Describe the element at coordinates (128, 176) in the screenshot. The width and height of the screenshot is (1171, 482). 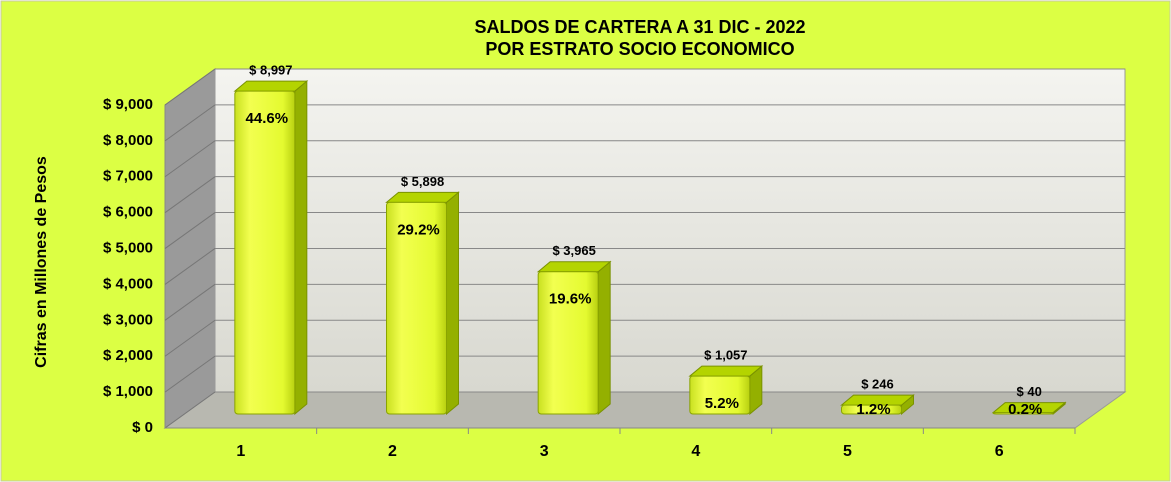
I see `y-tick-label: $ 7,000` at that location.